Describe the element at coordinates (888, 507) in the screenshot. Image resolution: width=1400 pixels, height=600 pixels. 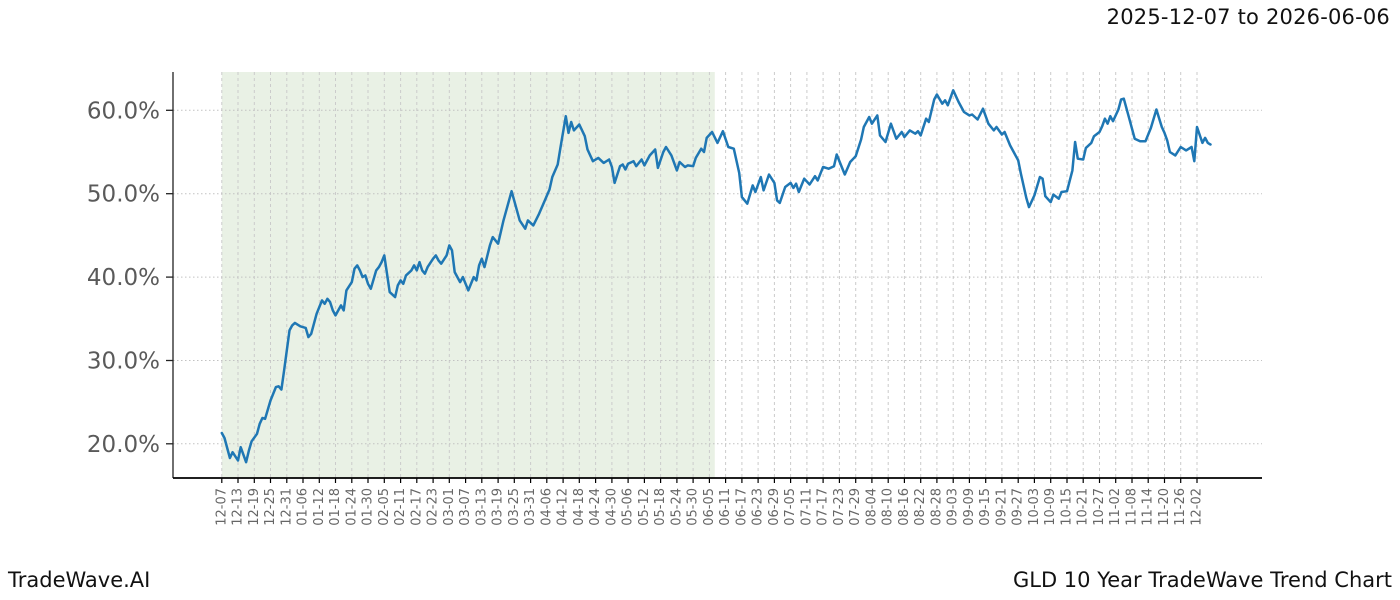
I see `x-tick-label: 08-10` at that location.